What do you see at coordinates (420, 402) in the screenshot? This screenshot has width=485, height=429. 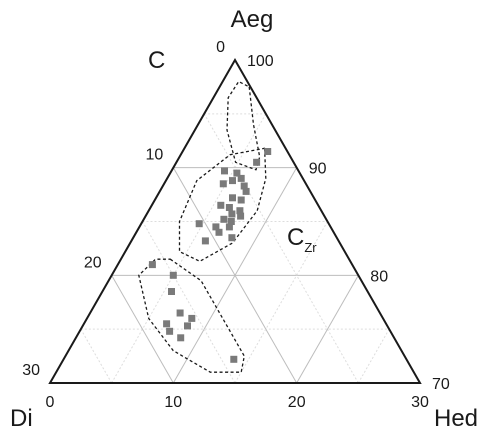 I see `hed-tick-label: 30` at bounding box center [420, 402].